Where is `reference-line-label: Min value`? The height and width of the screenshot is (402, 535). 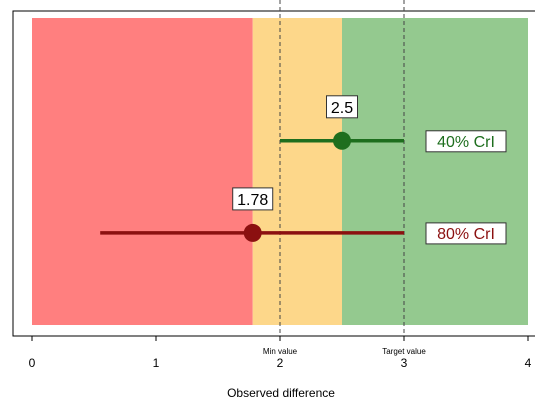 reference-line-label: Min value is located at coordinates (280, 351).